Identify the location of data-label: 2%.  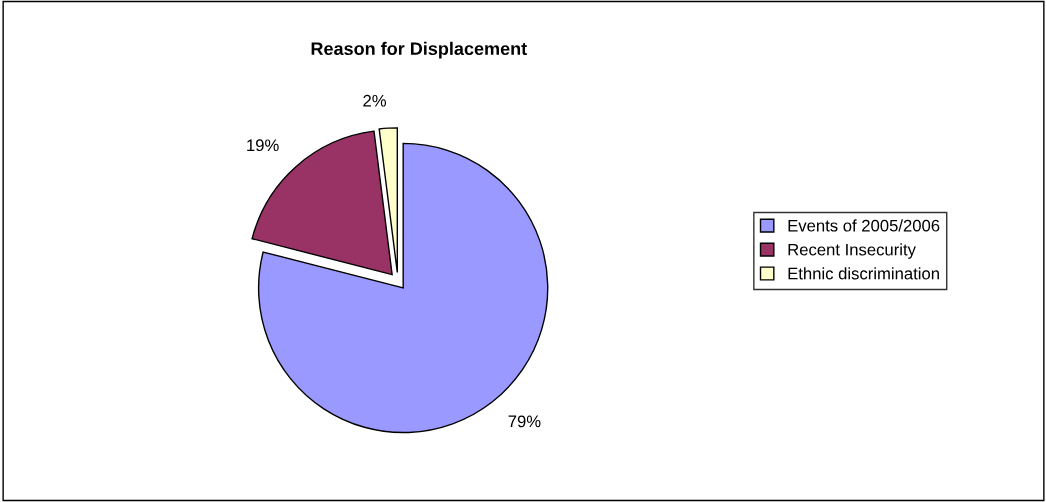
(375, 100).